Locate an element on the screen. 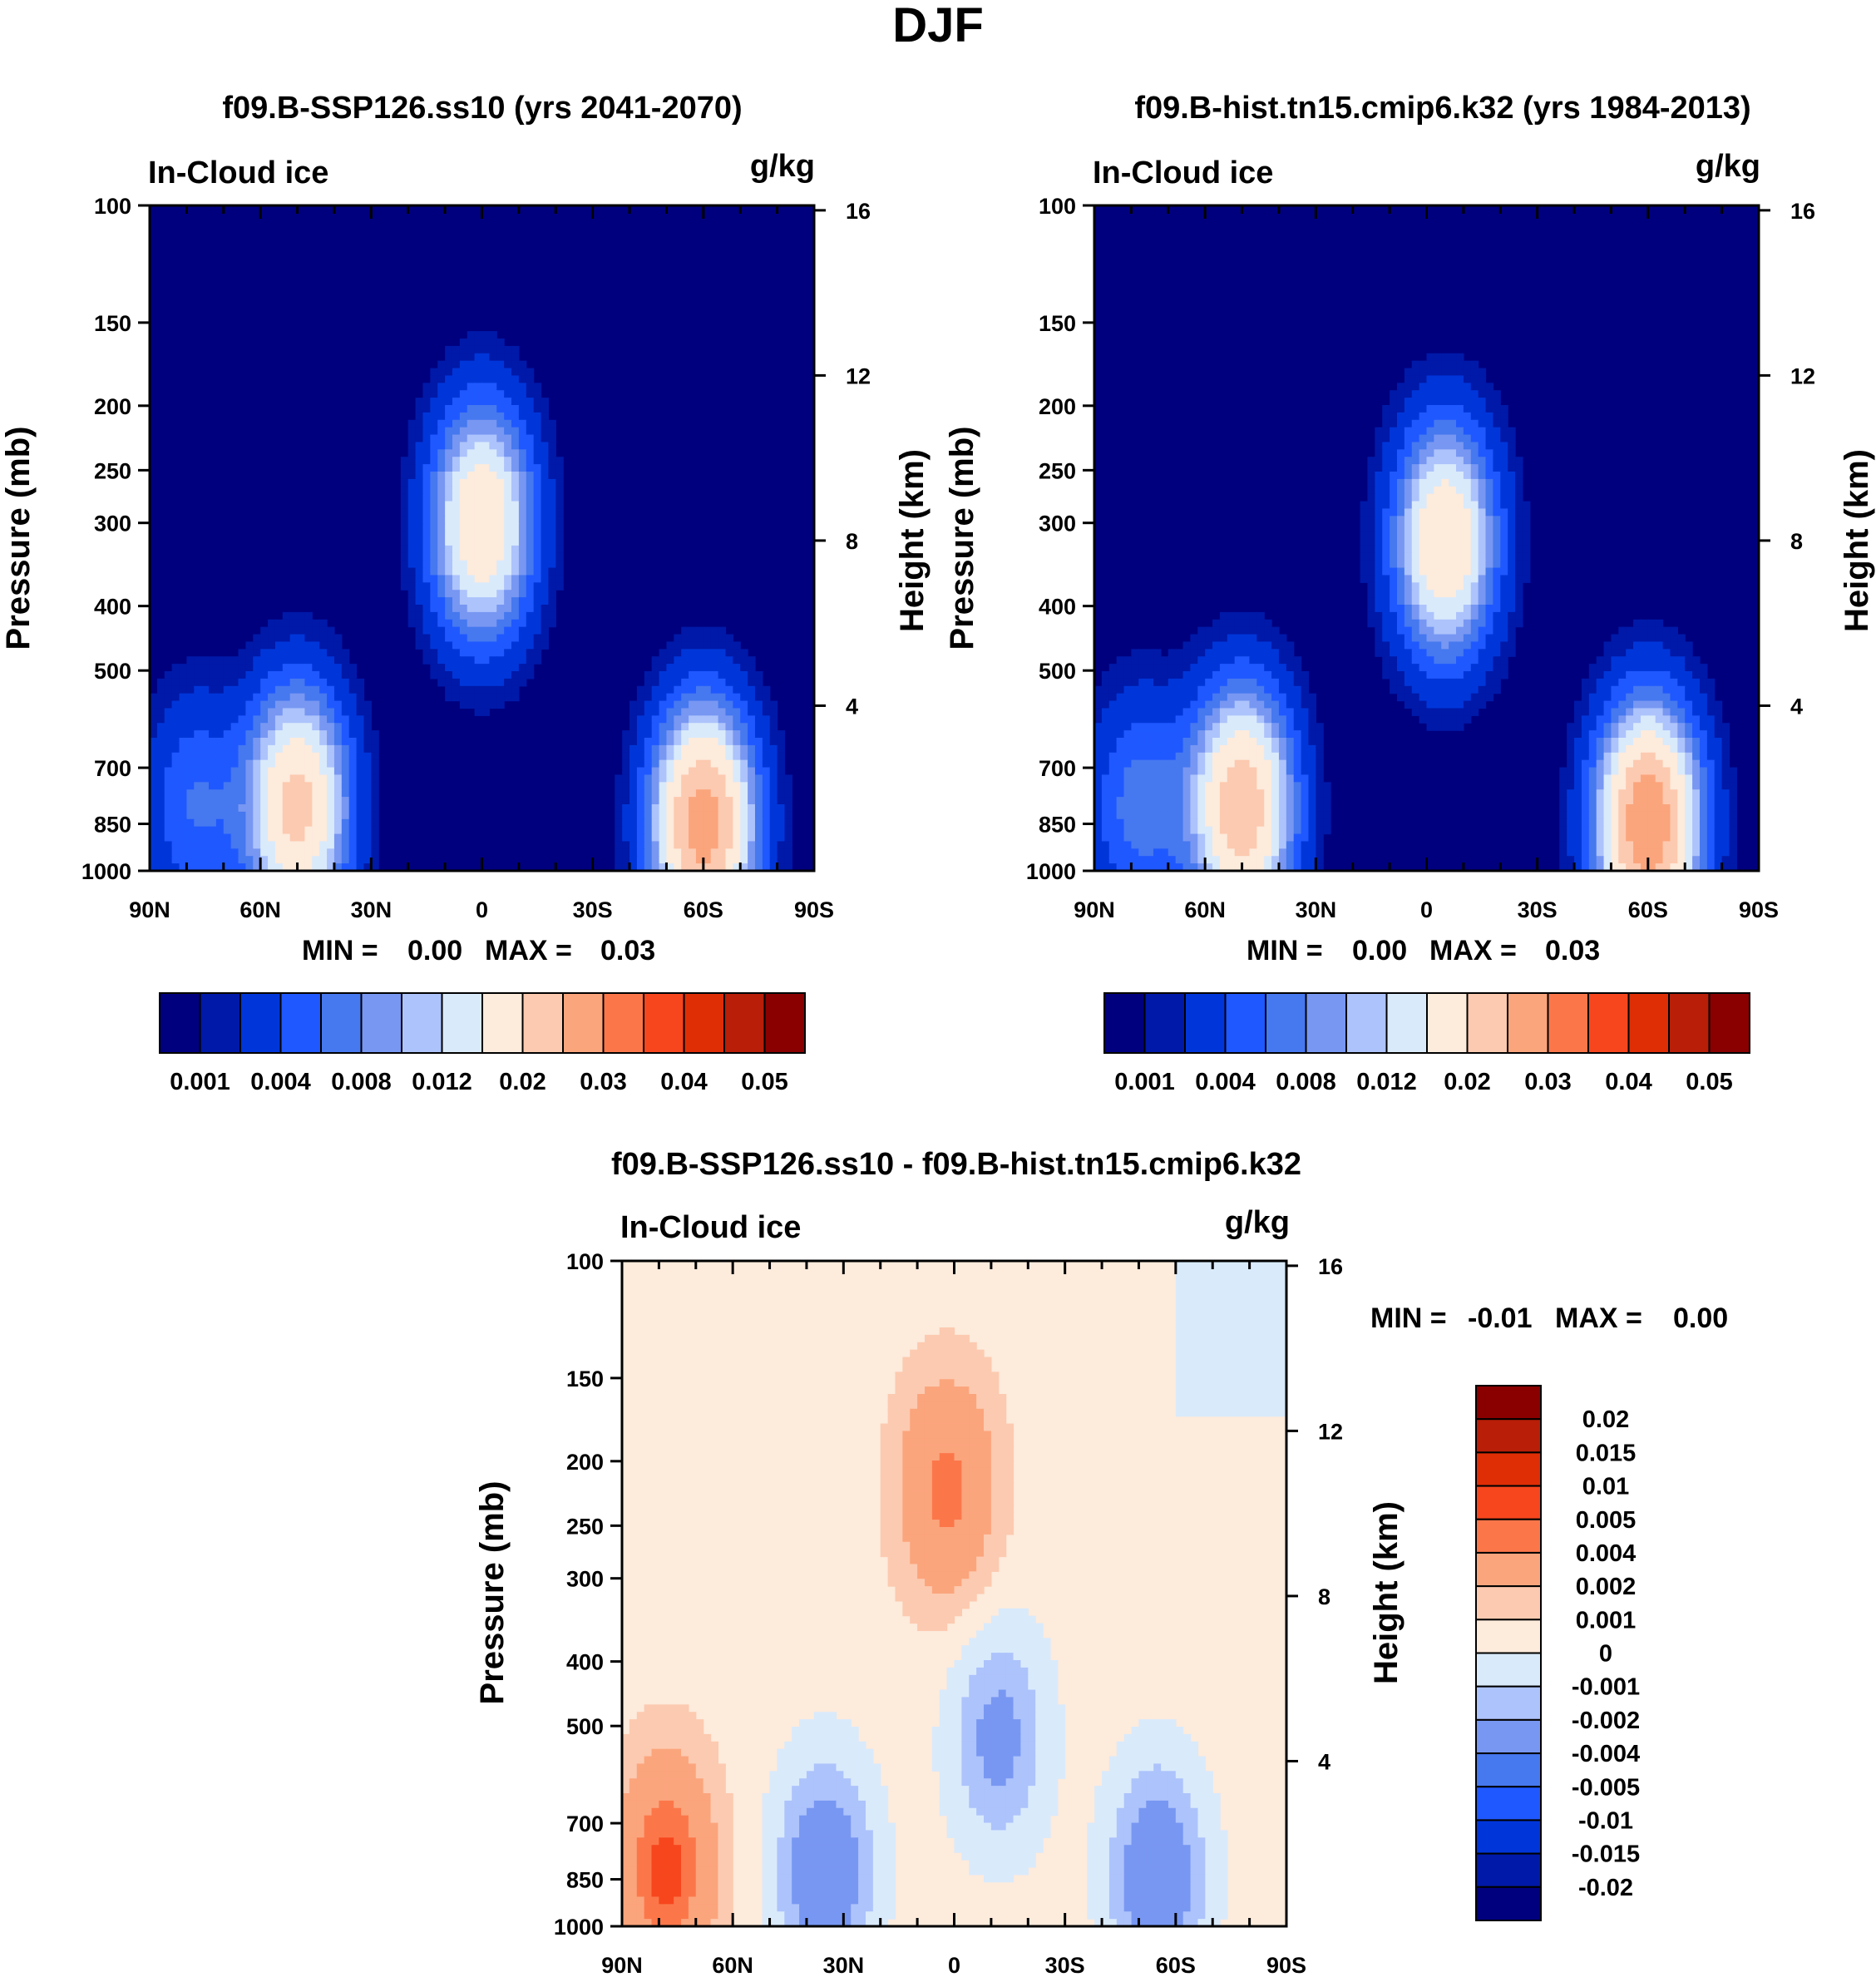  panel-future-max-label: MAX = is located at coordinates (528, 951).